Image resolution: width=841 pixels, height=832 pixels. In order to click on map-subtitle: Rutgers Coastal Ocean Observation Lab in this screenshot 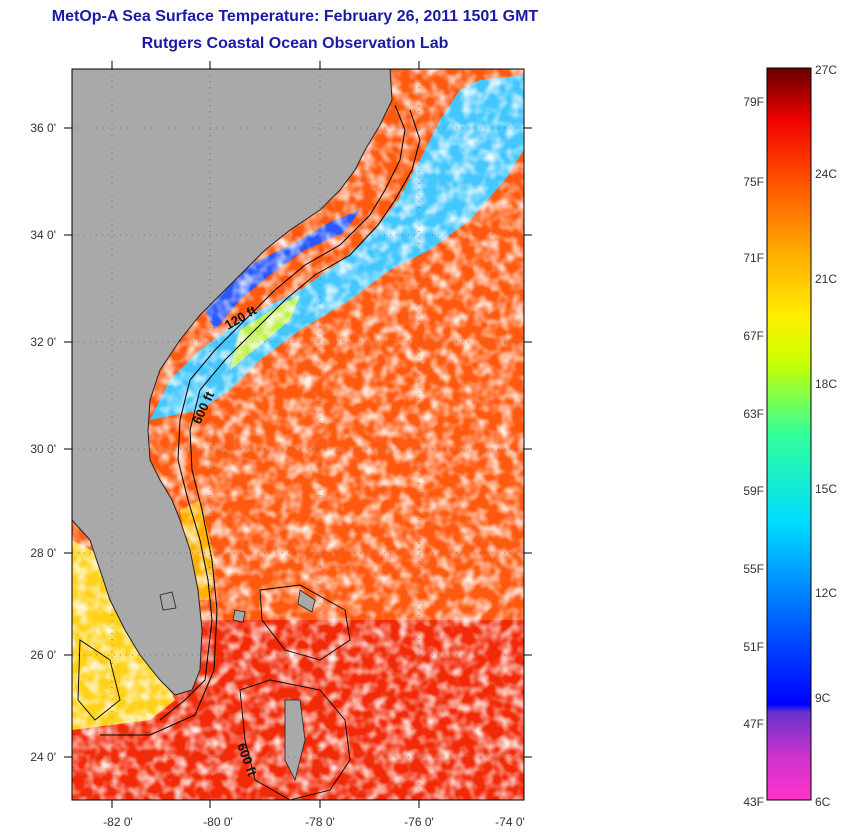, I will do `click(295, 43)`.